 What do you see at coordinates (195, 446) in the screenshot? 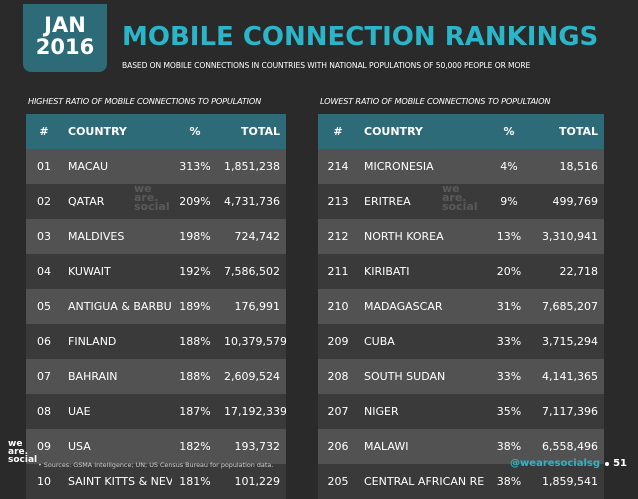
I see `percent-cell: 182%` at bounding box center [195, 446].